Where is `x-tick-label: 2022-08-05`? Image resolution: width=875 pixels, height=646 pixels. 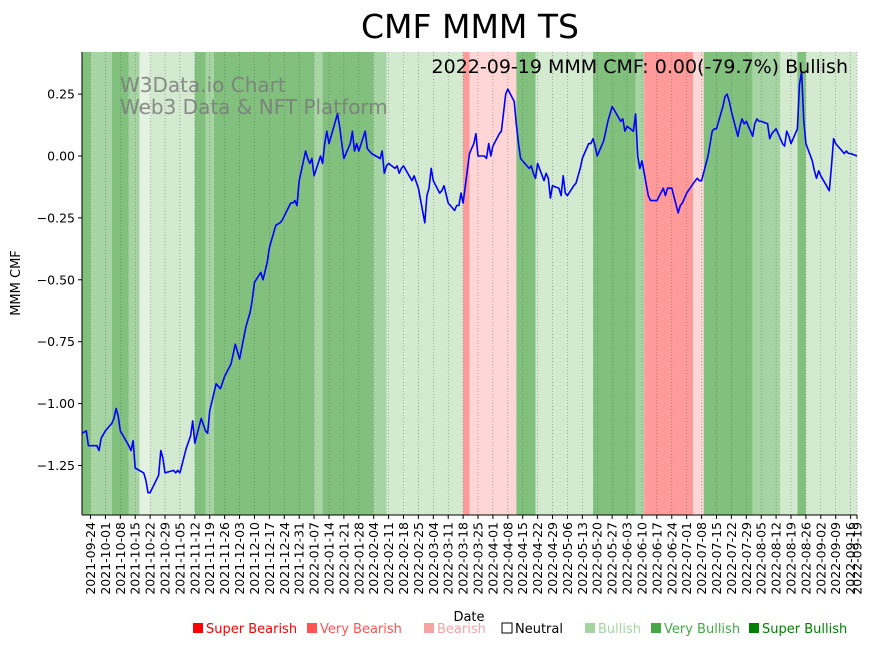 x-tick-label: 2022-08-05 is located at coordinates (761, 558).